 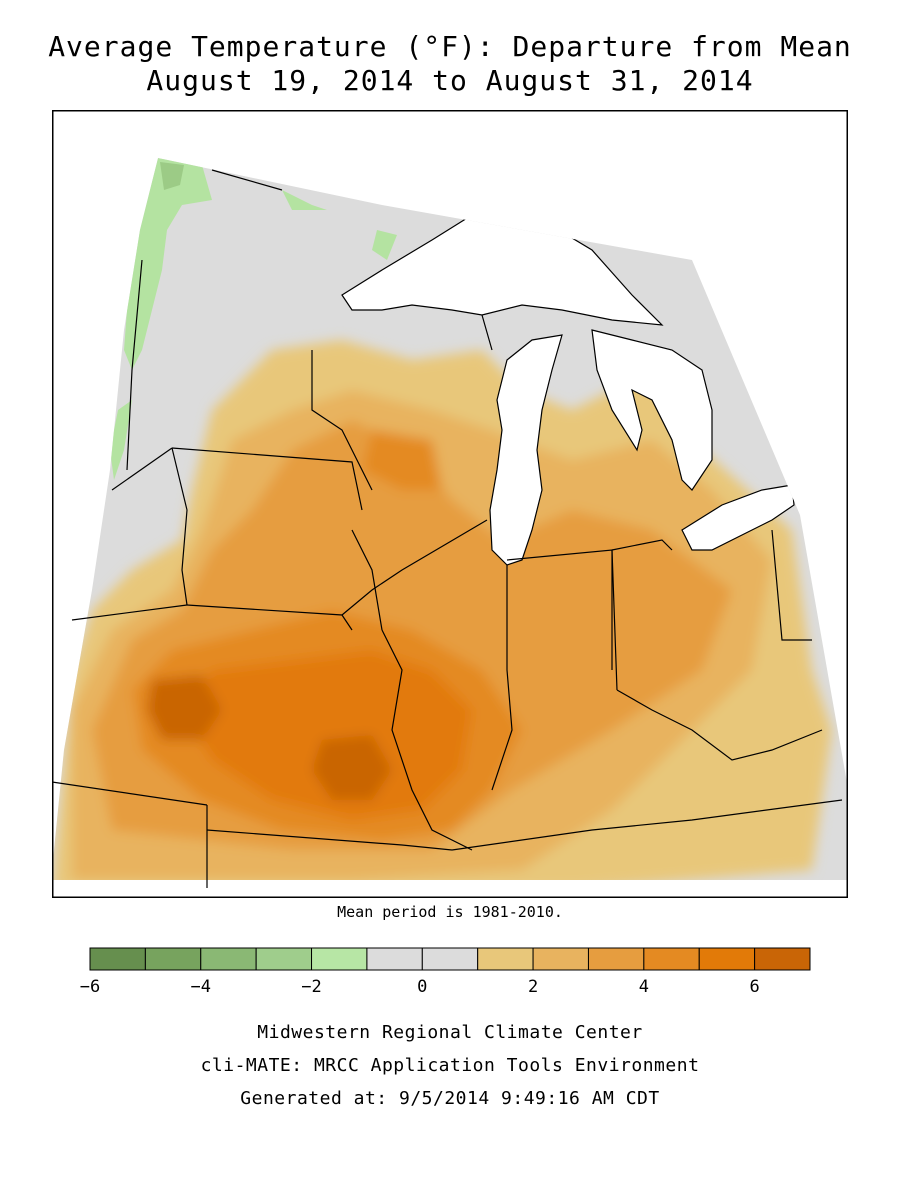 What do you see at coordinates (450, 80) in the screenshot?
I see `map-date-range: August 19, 2014 to August 31, 2014` at bounding box center [450, 80].